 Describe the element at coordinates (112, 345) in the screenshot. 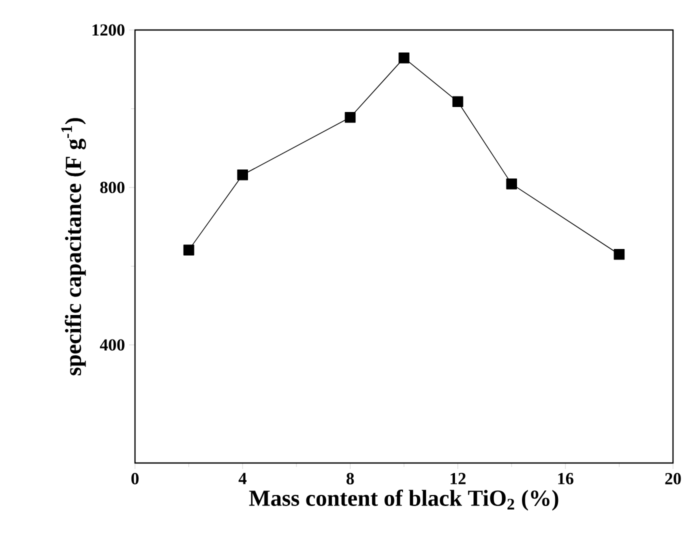

I see `y-tick-label: 400` at that location.